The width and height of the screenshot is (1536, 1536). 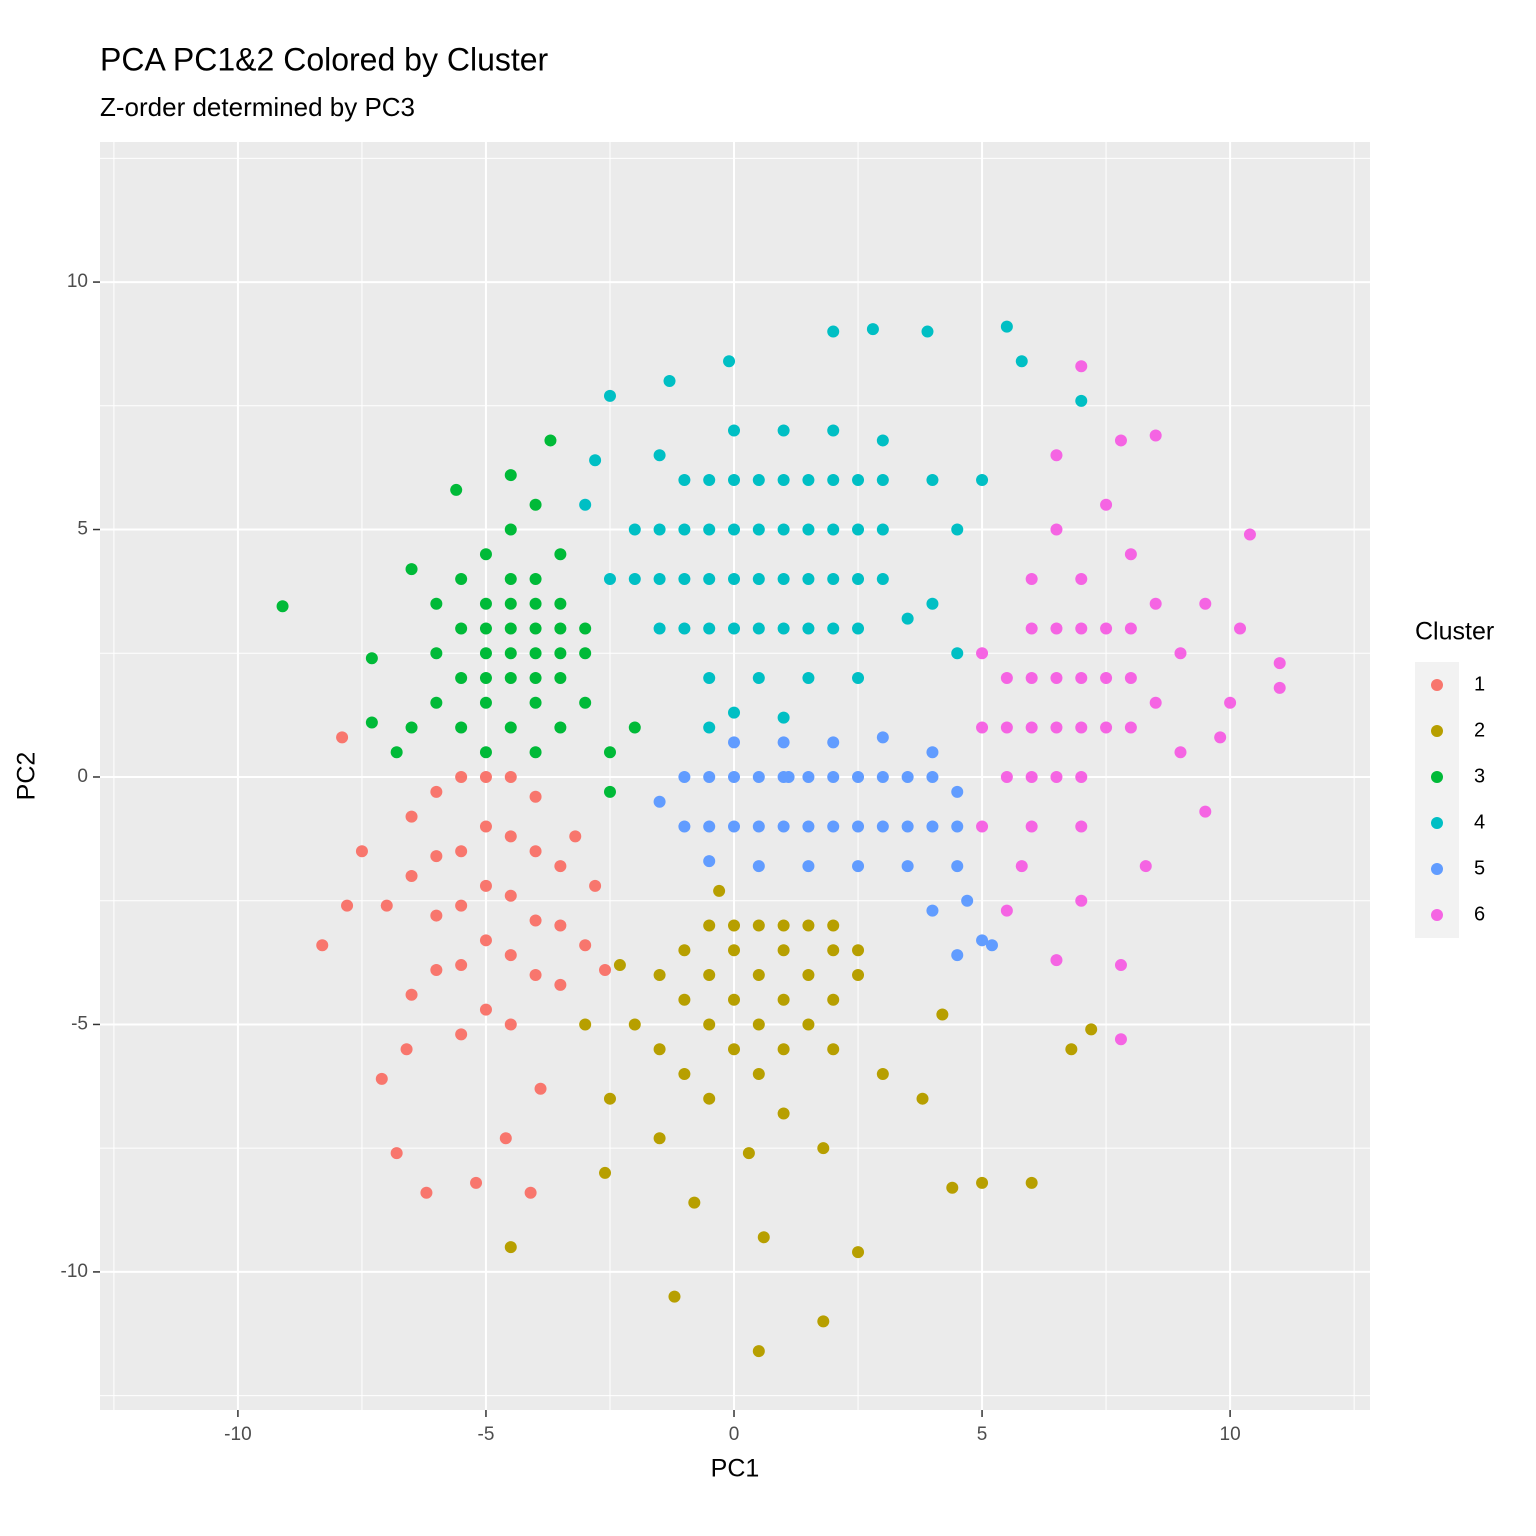 I want to click on x-tick-label: 10, so click(x=1230, y=1434).